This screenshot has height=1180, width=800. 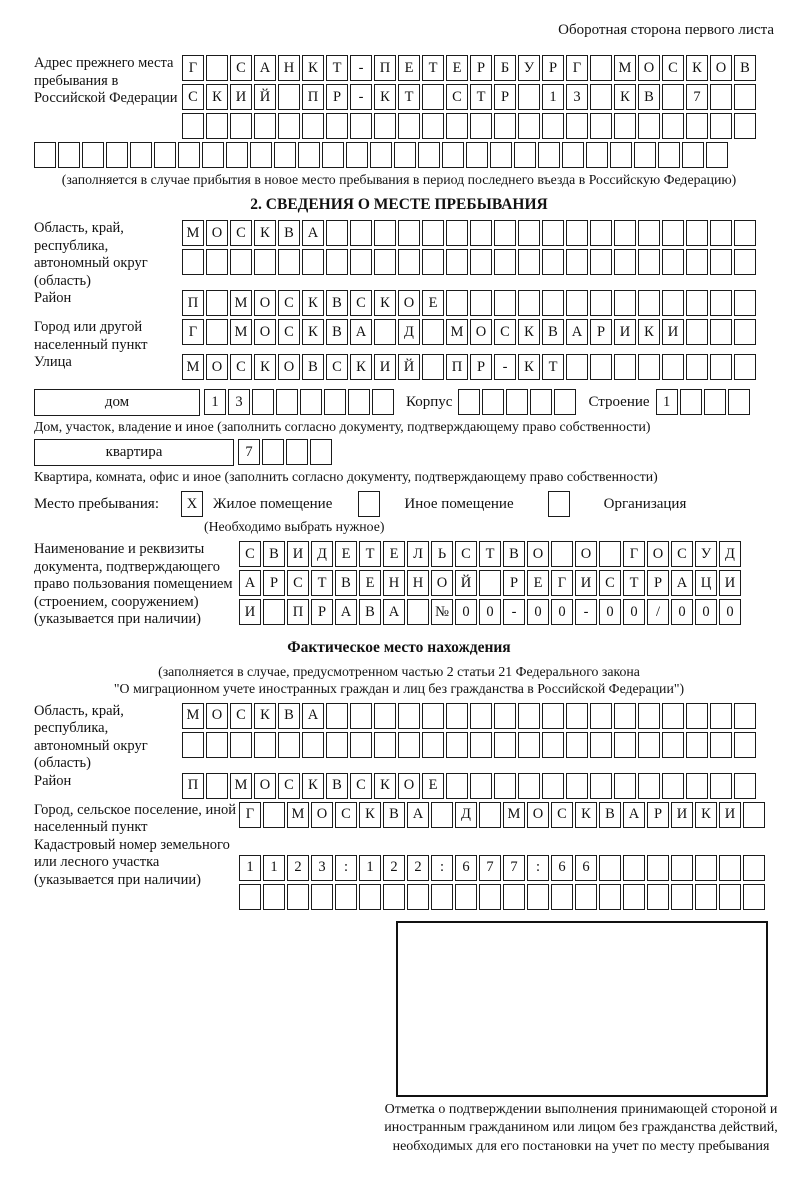 What do you see at coordinates (562, 583) in the screenshot?
I see `char-cell: Г` at bounding box center [562, 583].